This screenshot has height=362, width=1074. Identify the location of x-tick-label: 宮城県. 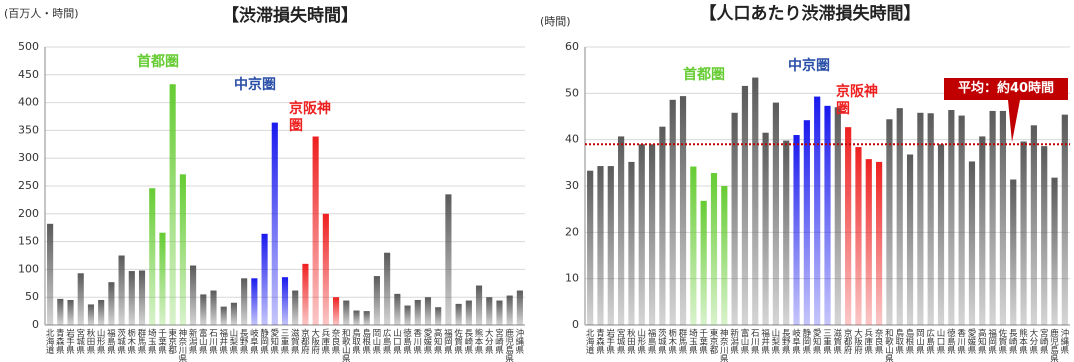
(80, 342).